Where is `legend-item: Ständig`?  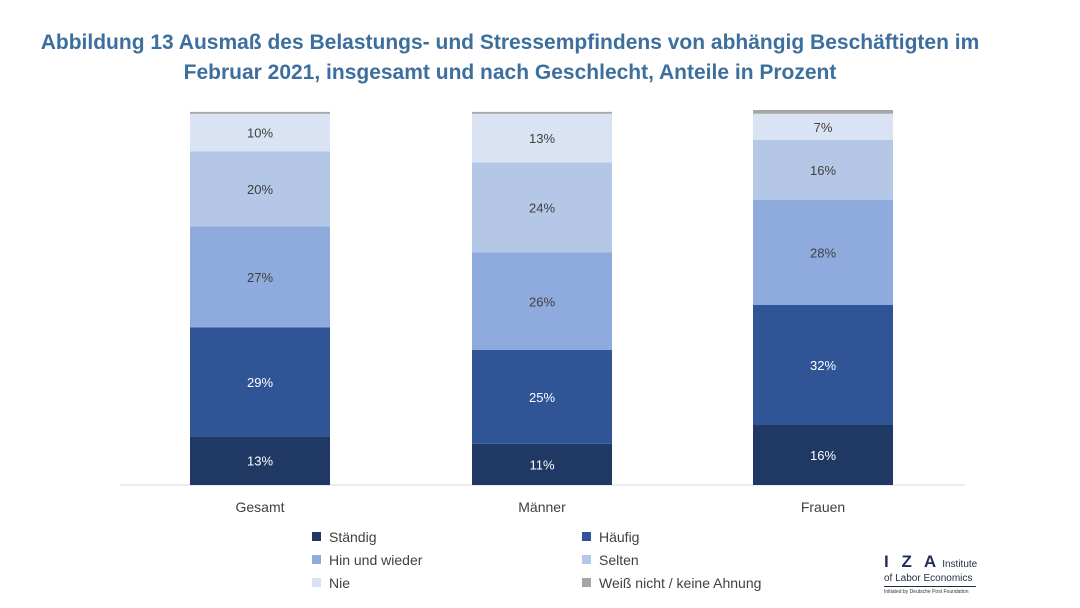 legend-item: Ständig is located at coordinates (447, 536).